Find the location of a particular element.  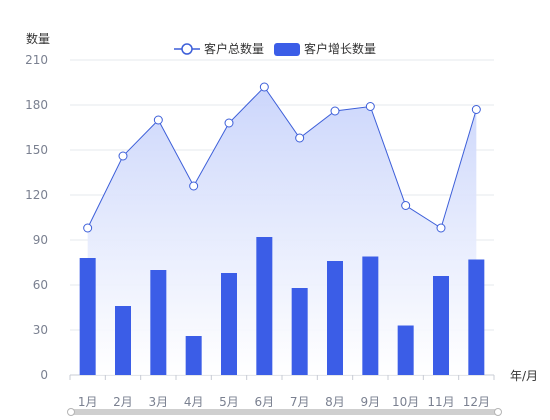

y-tick-label: 90 is located at coordinates (40, 240).